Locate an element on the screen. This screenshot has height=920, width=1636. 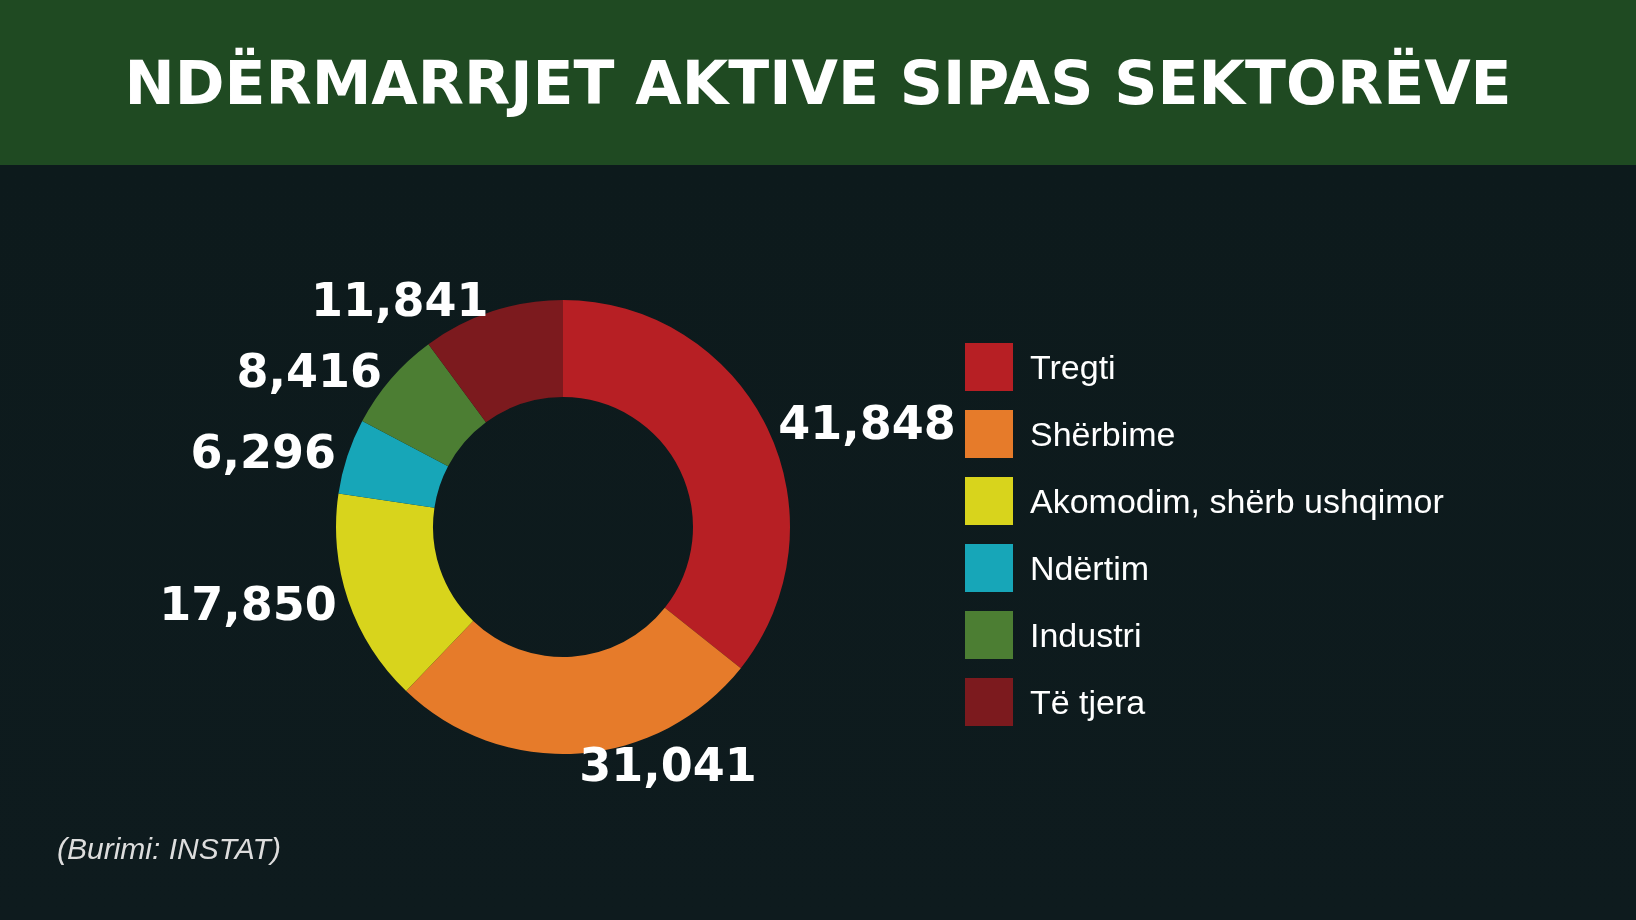
data-label: 17,850 is located at coordinates (248, 604).